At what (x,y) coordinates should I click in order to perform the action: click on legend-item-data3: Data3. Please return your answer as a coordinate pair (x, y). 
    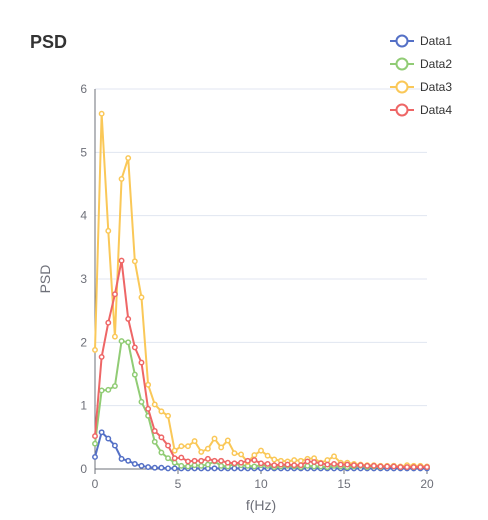
    Looking at the image, I should click on (421, 87).